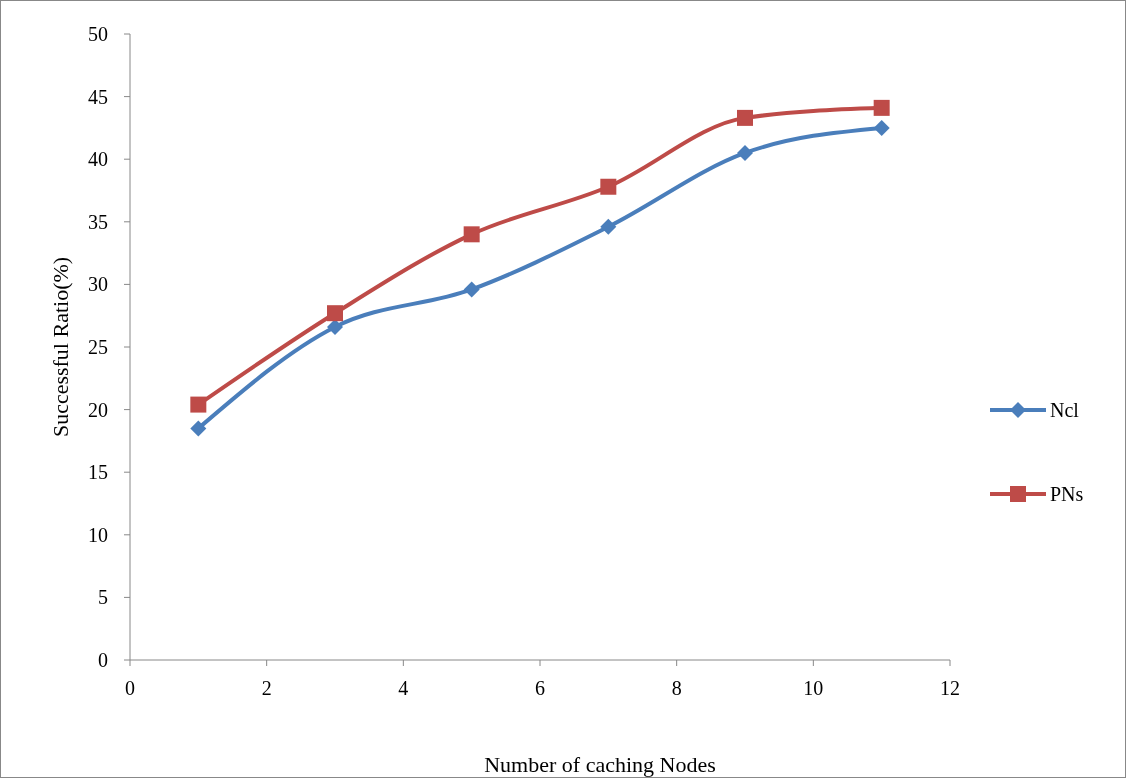 This screenshot has height=778, width=1126. I want to click on x-tick-label: 2, so click(266, 688).